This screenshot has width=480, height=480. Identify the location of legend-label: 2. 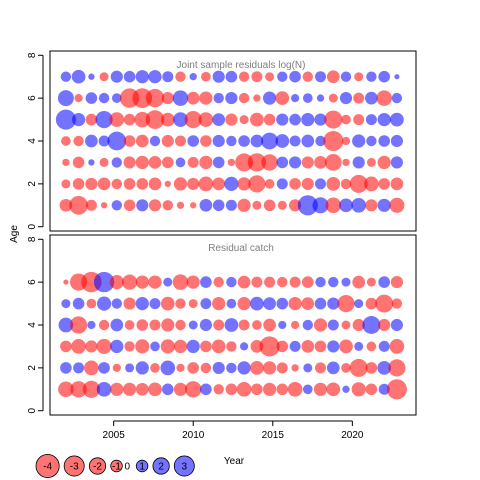
(161, 467).